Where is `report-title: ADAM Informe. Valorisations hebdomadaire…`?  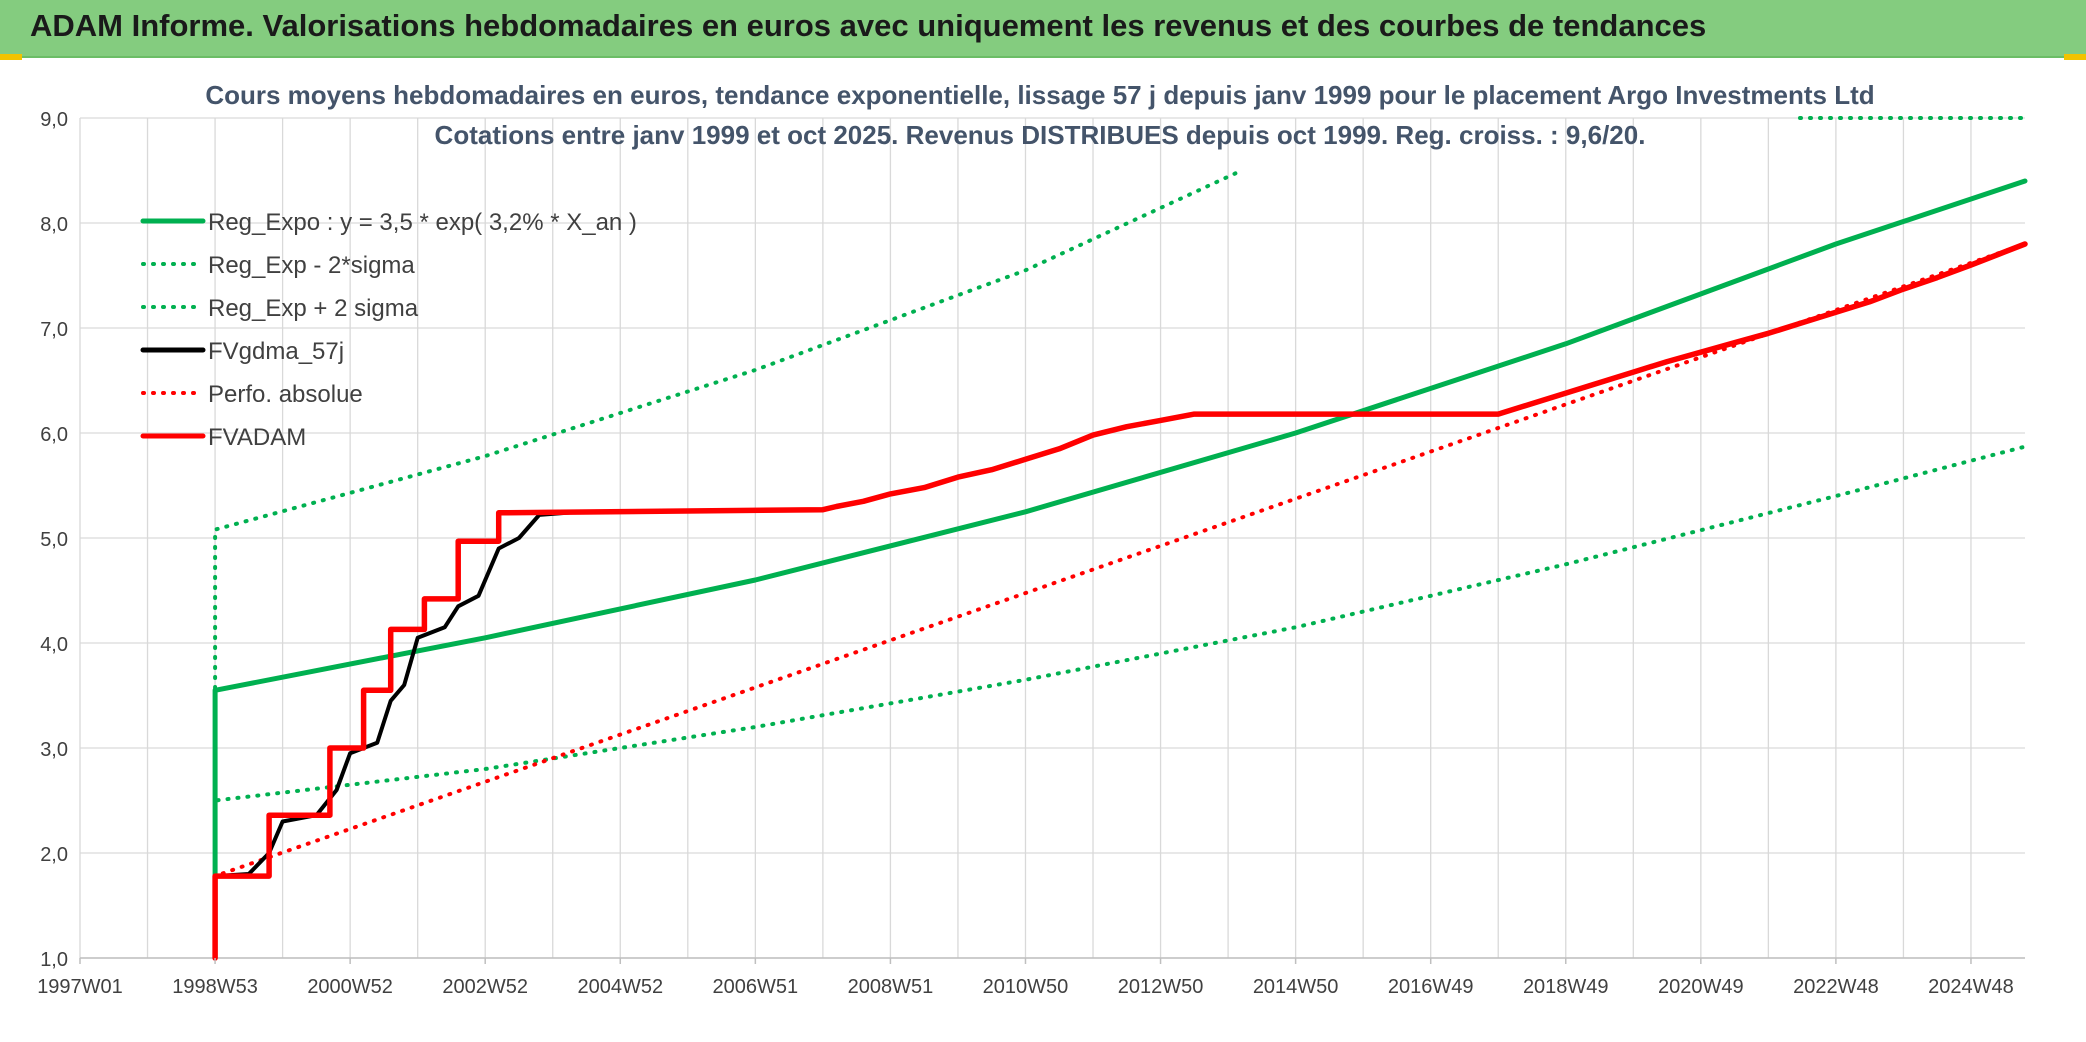
report-title: ADAM Informe. Valorisations hebdomadaire… is located at coordinates (868, 25).